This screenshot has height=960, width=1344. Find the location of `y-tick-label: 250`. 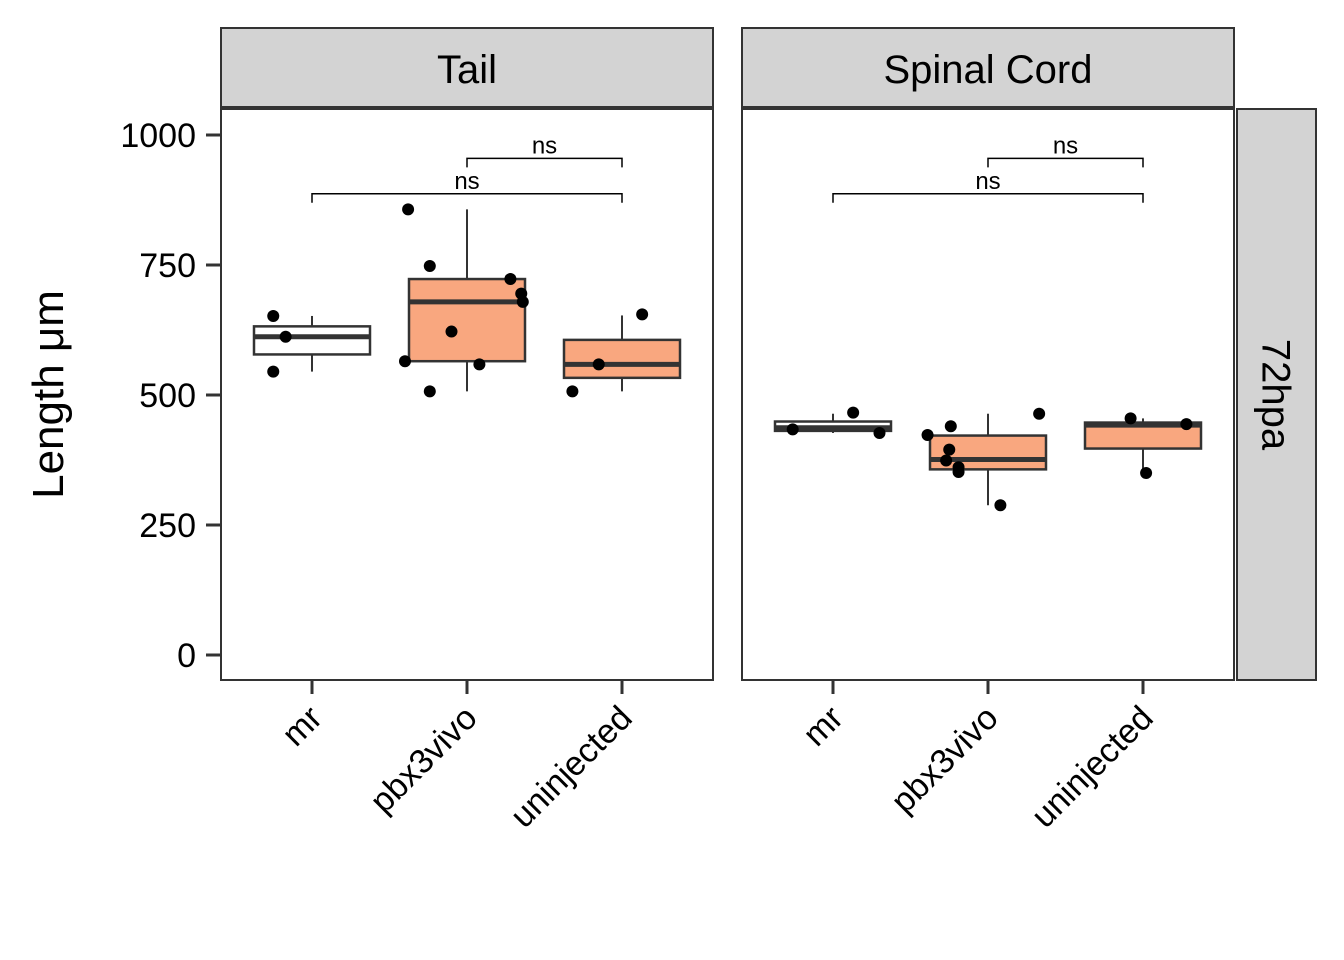

y-tick-label: 250 is located at coordinates (167, 526).